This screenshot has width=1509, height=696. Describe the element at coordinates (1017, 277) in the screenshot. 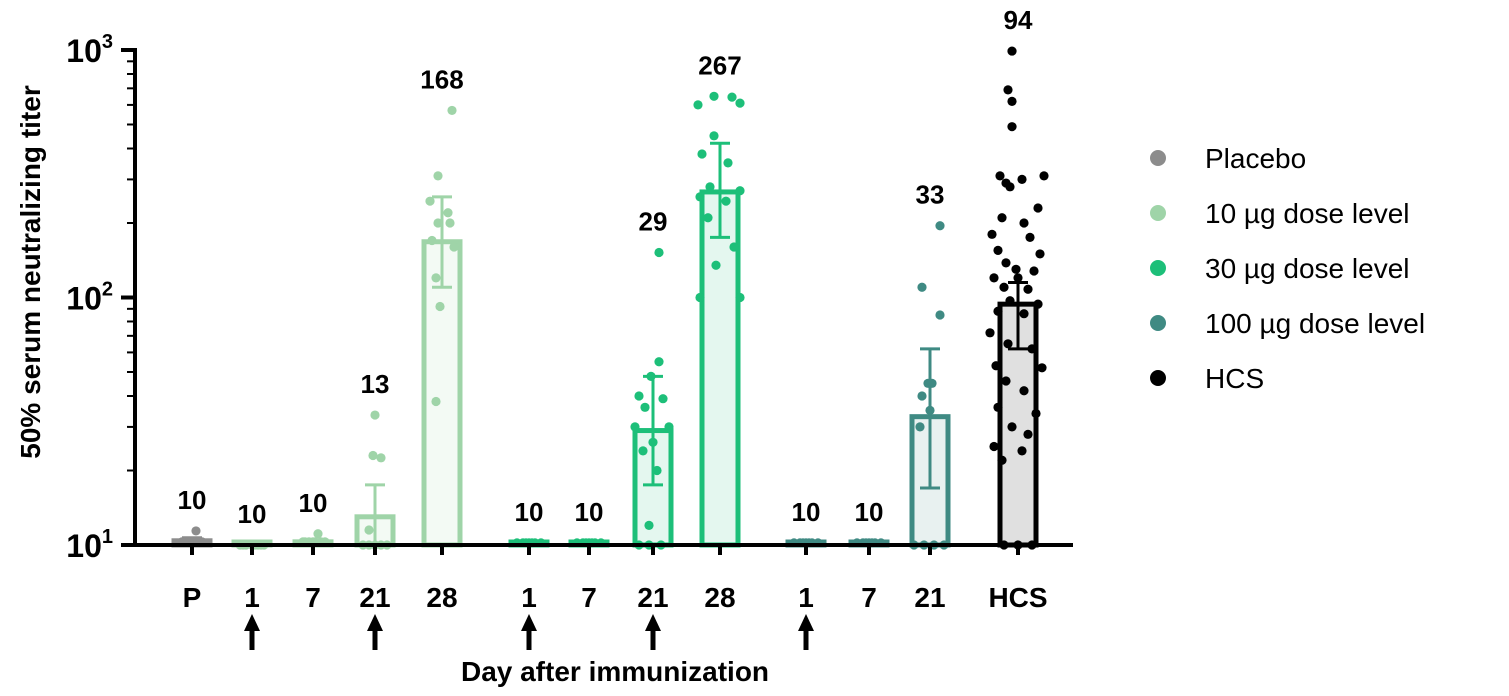

I see `bar-group: 94` at that location.